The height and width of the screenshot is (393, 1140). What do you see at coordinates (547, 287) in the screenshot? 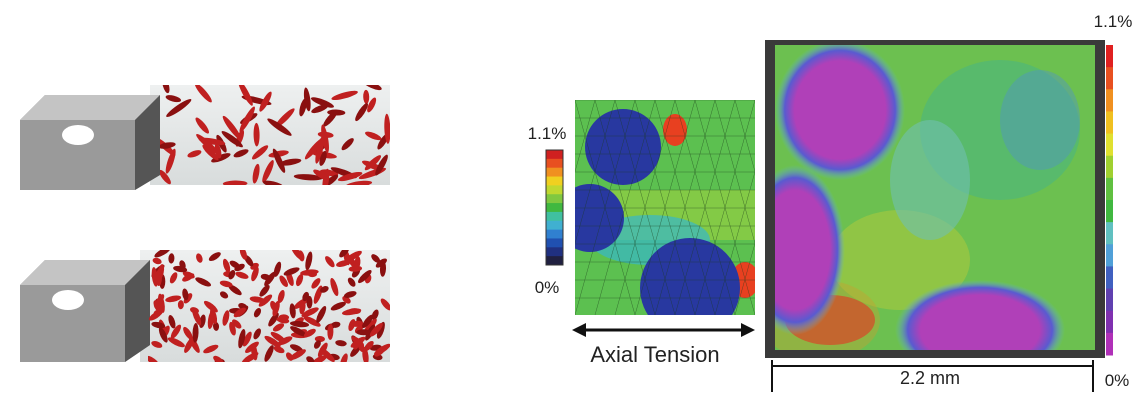
I see `colorbar-min: 0%` at bounding box center [547, 287].